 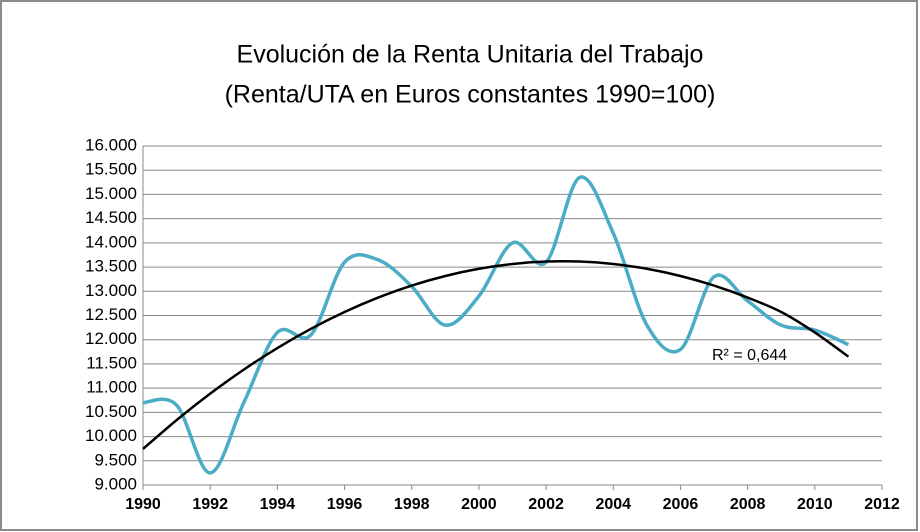 I want to click on x-tick-label: 1990, so click(x=143, y=504).